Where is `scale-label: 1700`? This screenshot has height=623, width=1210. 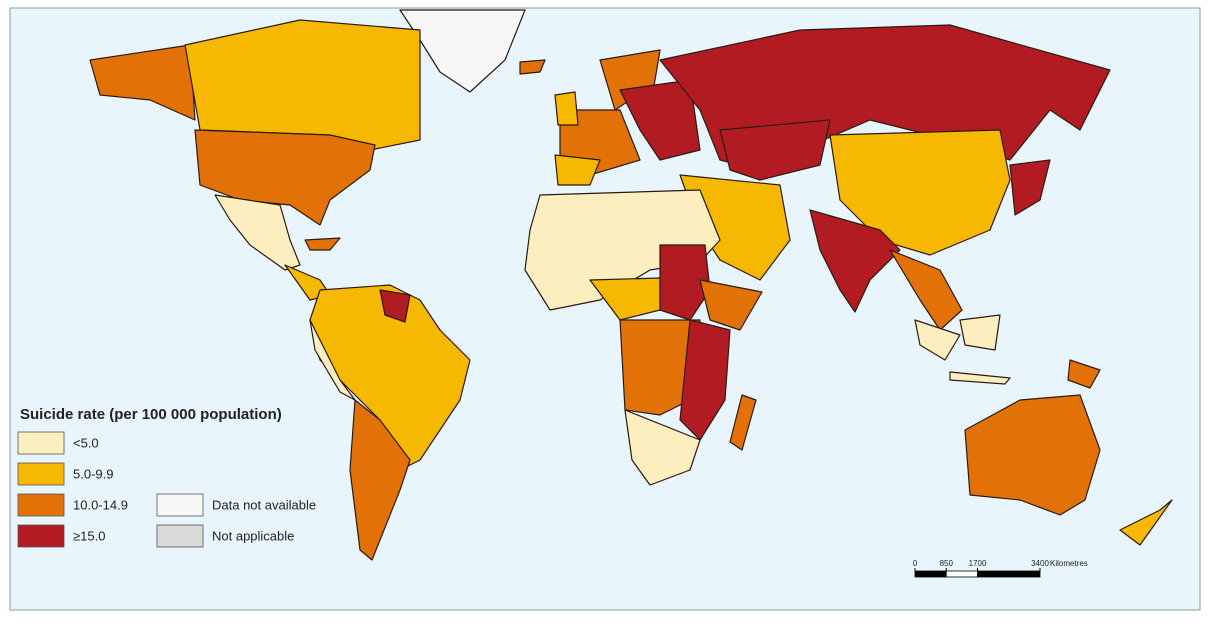 scale-label: 1700 is located at coordinates (978, 563).